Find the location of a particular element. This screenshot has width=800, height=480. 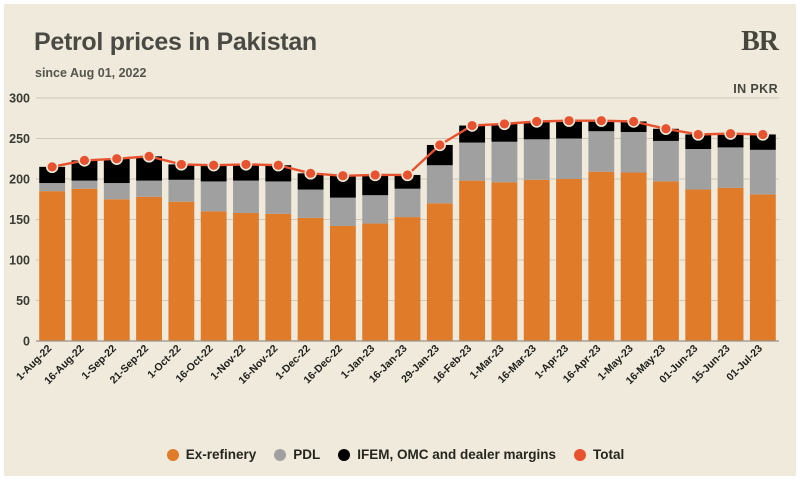

frame-border-right is located at coordinates (798, 240).